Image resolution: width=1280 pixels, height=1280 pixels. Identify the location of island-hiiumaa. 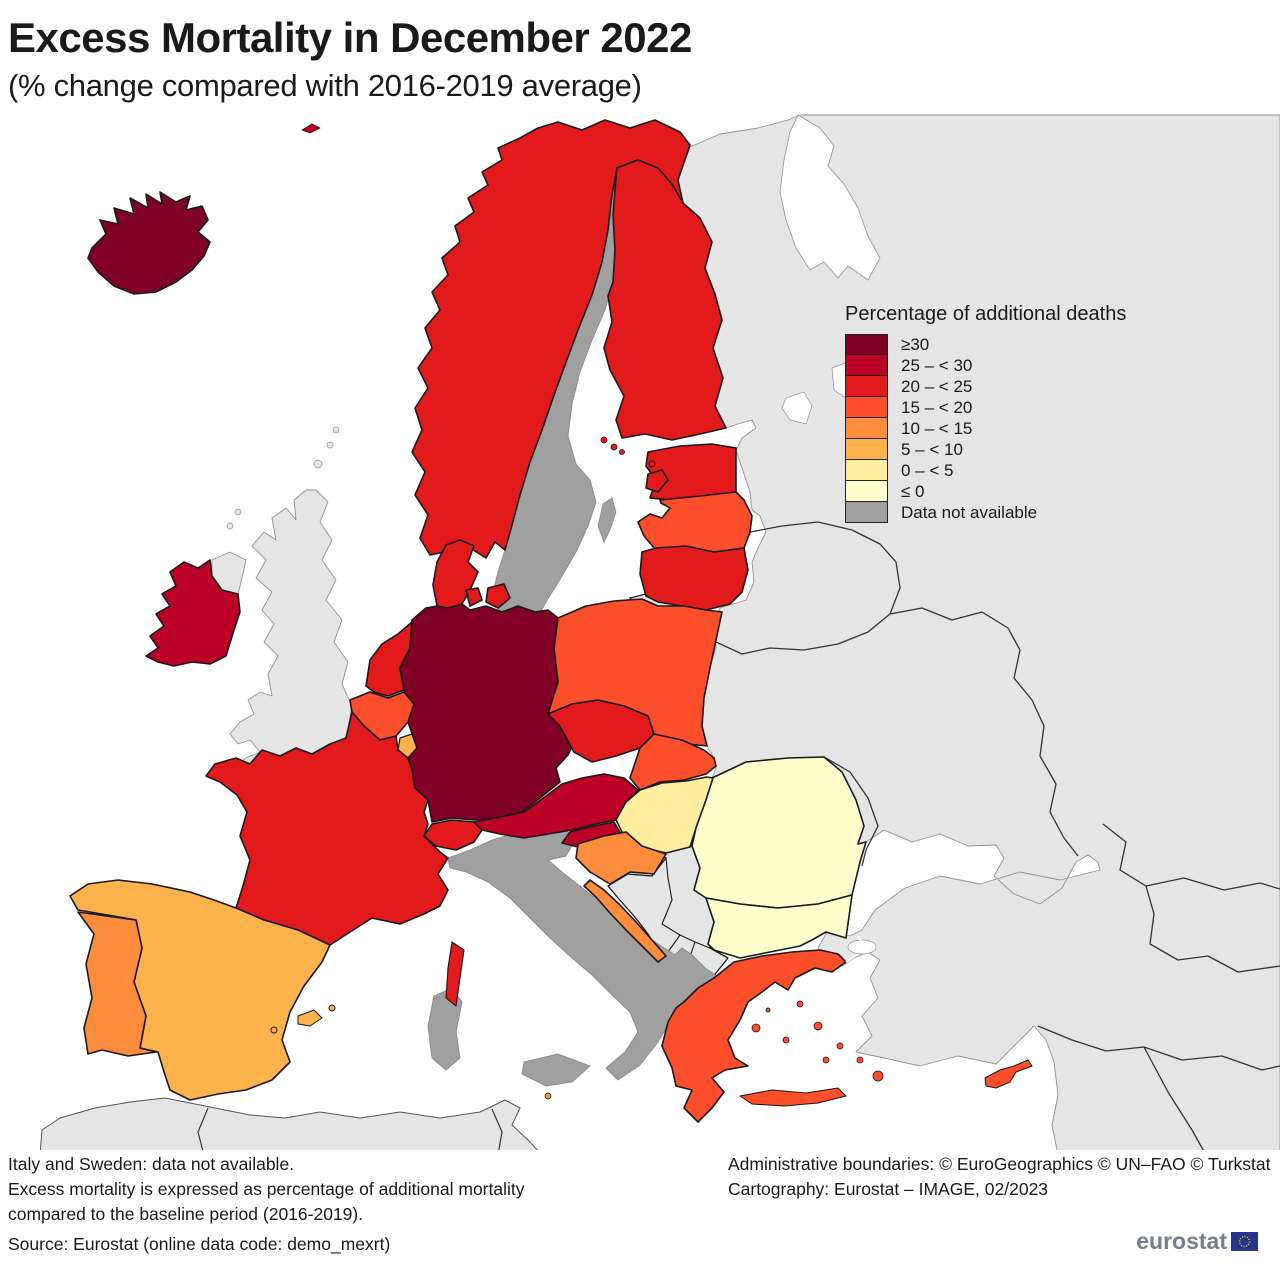
(652, 464).